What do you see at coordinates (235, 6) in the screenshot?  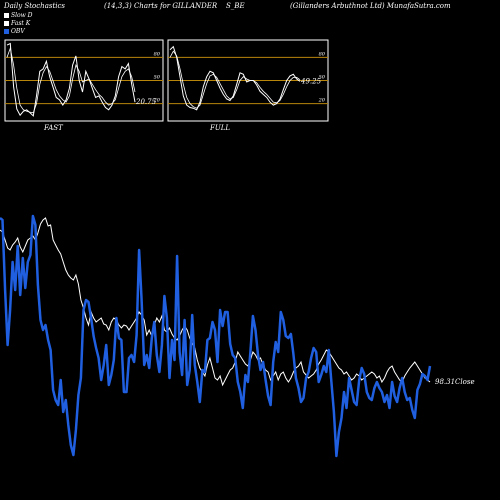 I see `chart-symbol: S_BE` at bounding box center [235, 6].